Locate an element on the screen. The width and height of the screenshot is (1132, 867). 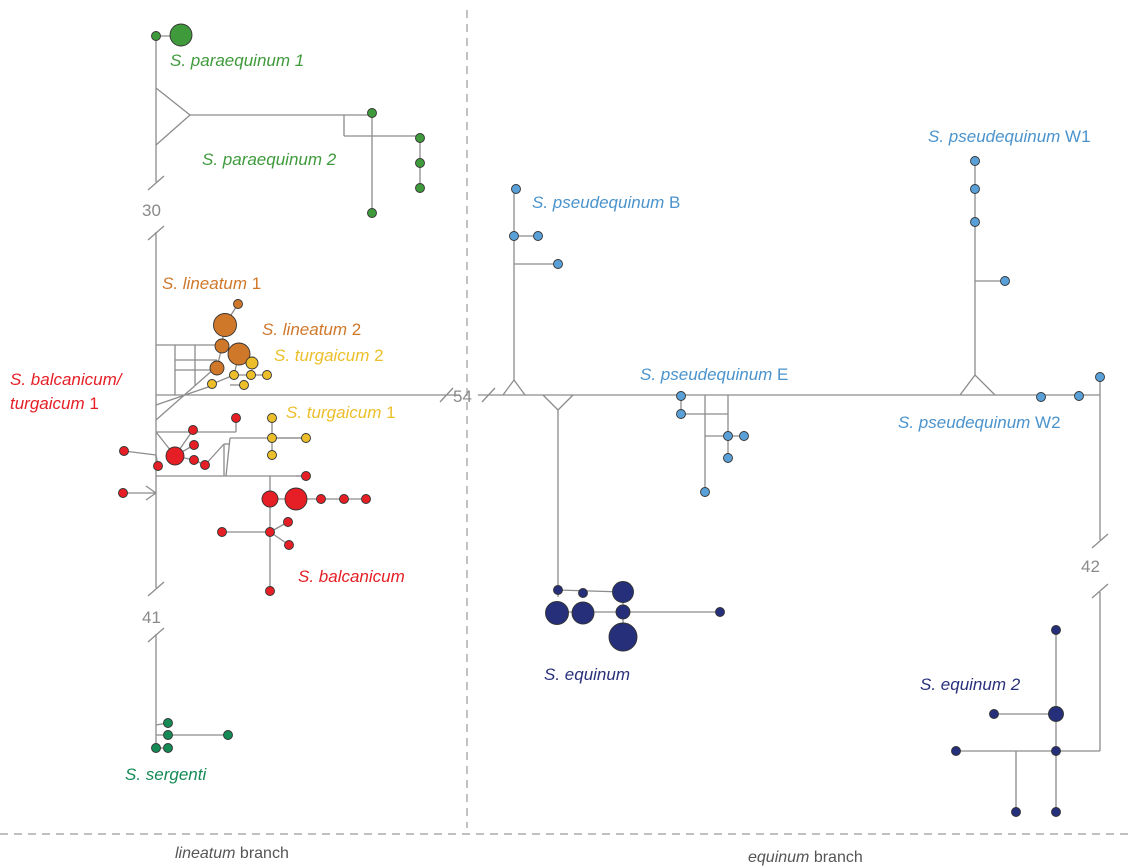
node-equinum2-f is located at coordinates (1016, 812).